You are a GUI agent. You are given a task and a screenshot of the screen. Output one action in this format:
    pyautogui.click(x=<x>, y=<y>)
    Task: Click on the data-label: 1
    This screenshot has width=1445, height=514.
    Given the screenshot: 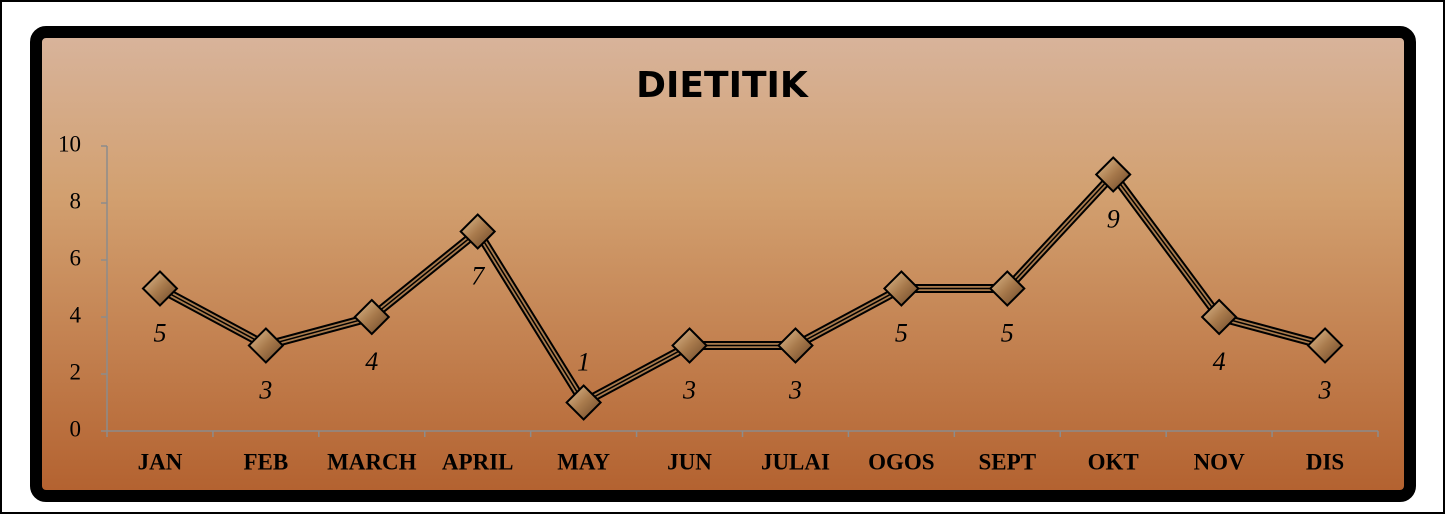 What is the action you would take?
    pyautogui.click(x=583, y=361)
    